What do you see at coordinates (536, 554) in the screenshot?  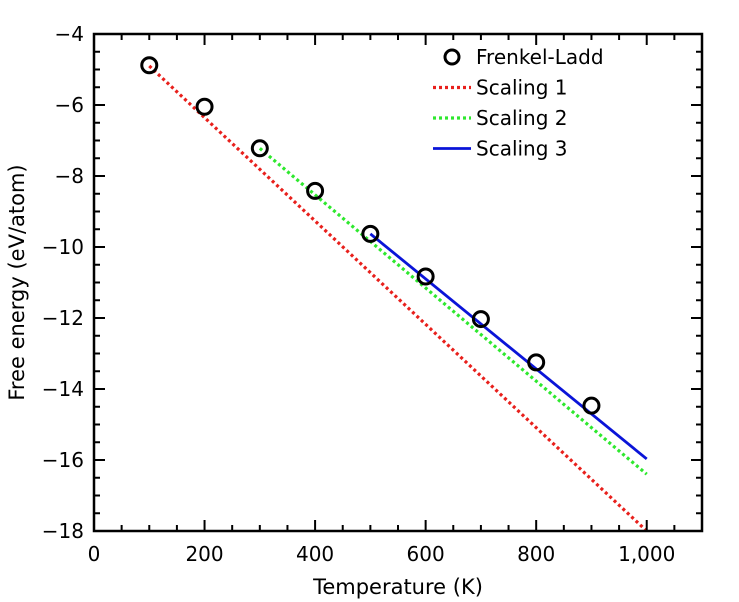 I see `x-tick-label: 800` at bounding box center [536, 554].